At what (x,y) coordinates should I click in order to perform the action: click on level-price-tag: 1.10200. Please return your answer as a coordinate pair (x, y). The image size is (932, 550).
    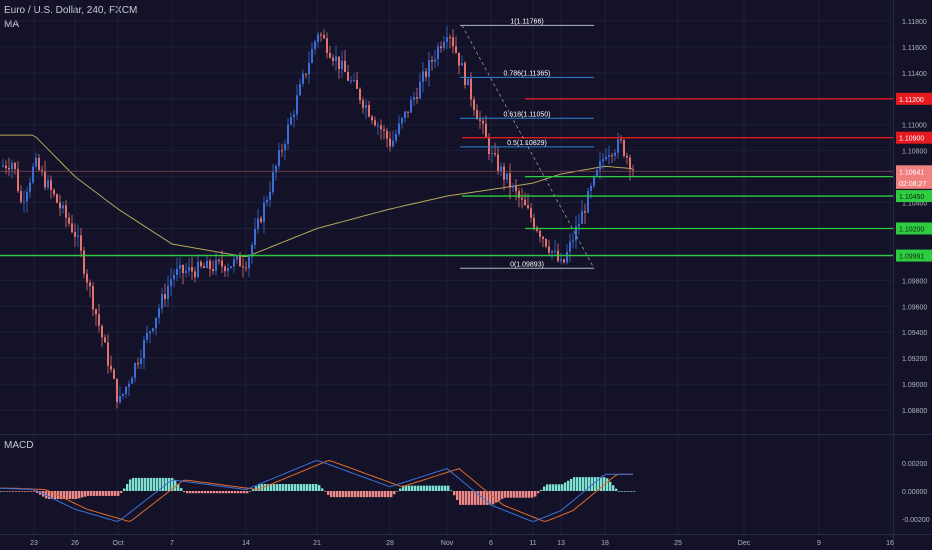
    Looking at the image, I should click on (914, 228).